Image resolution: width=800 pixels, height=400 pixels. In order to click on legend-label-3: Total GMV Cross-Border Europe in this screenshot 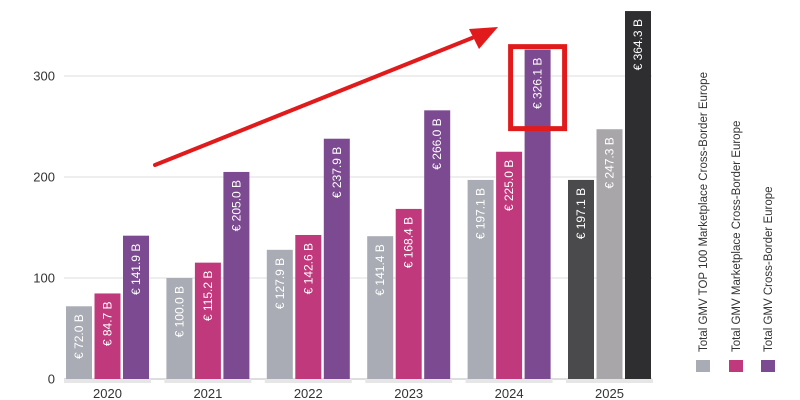, I will do `click(769, 269)`.